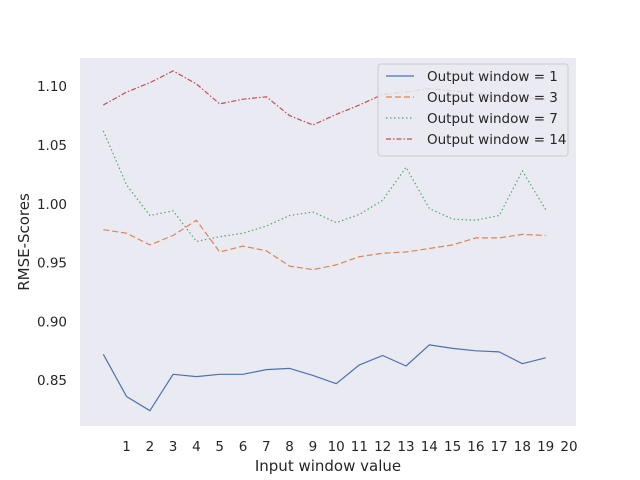 Image resolution: width=640 pixels, height=480 pixels. What do you see at coordinates (266, 447) in the screenshot?
I see `x-tick-label: 7` at bounding box center [266, 447].